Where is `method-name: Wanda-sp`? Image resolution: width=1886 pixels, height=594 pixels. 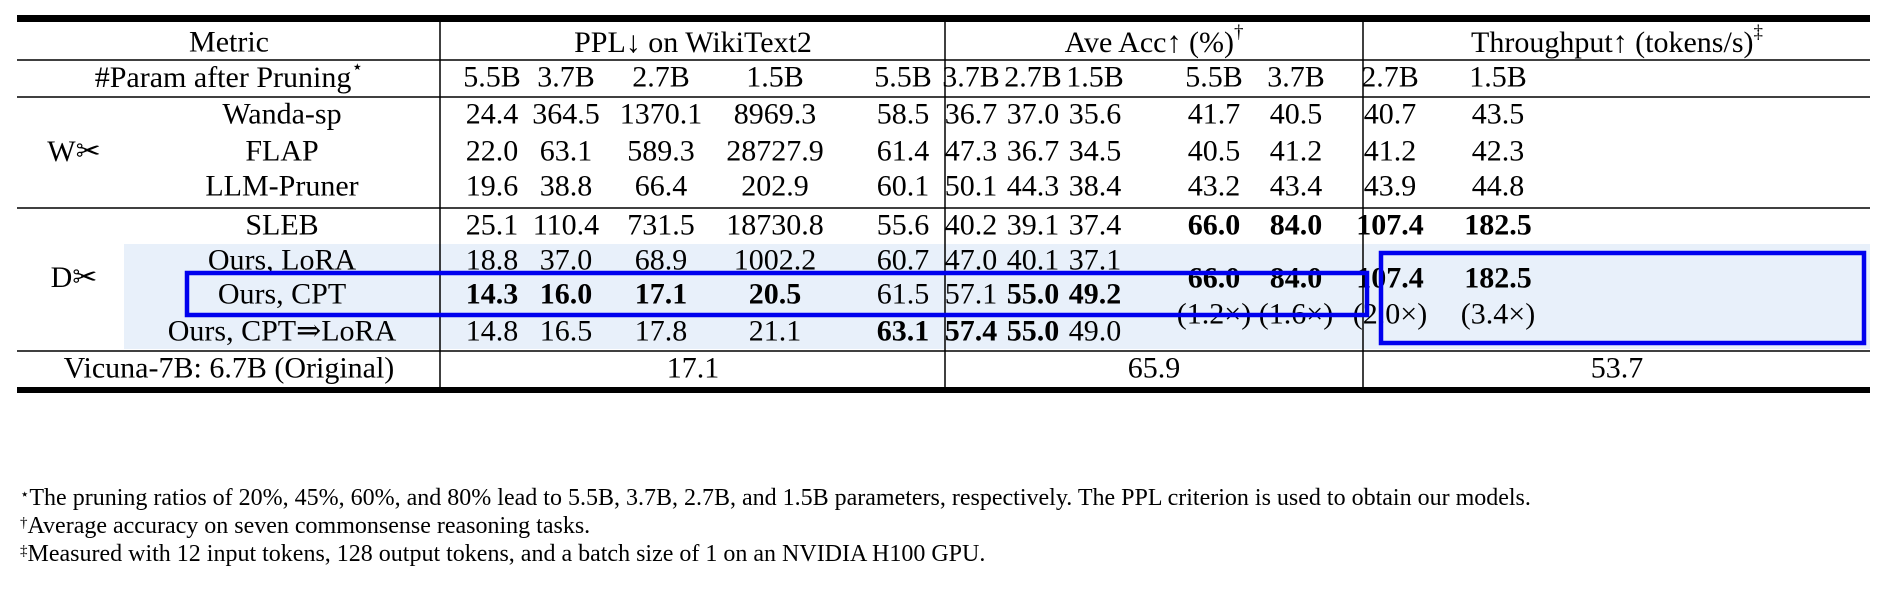 method-name: Wanda-sp is located at coordinates (281, 114).